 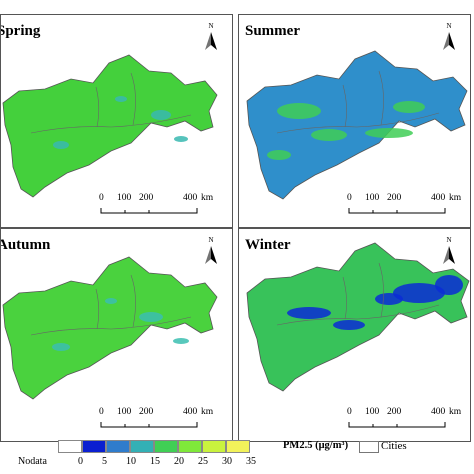 I want to click on legend-class-label: 30, so click(x=227, y=461).